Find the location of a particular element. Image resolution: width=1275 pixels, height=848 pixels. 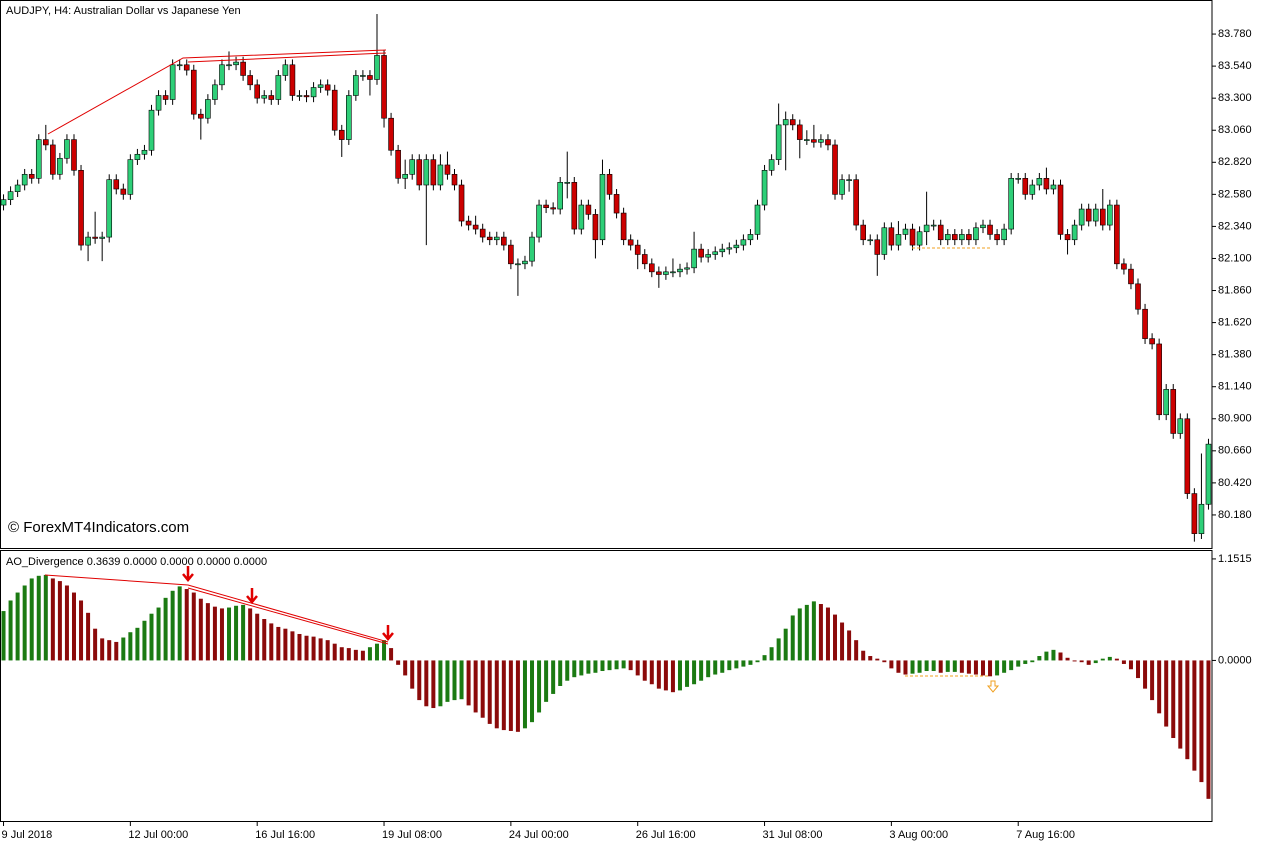

x-tick-label: 19 Jul 08:00 is located at coordinates (412, 835).